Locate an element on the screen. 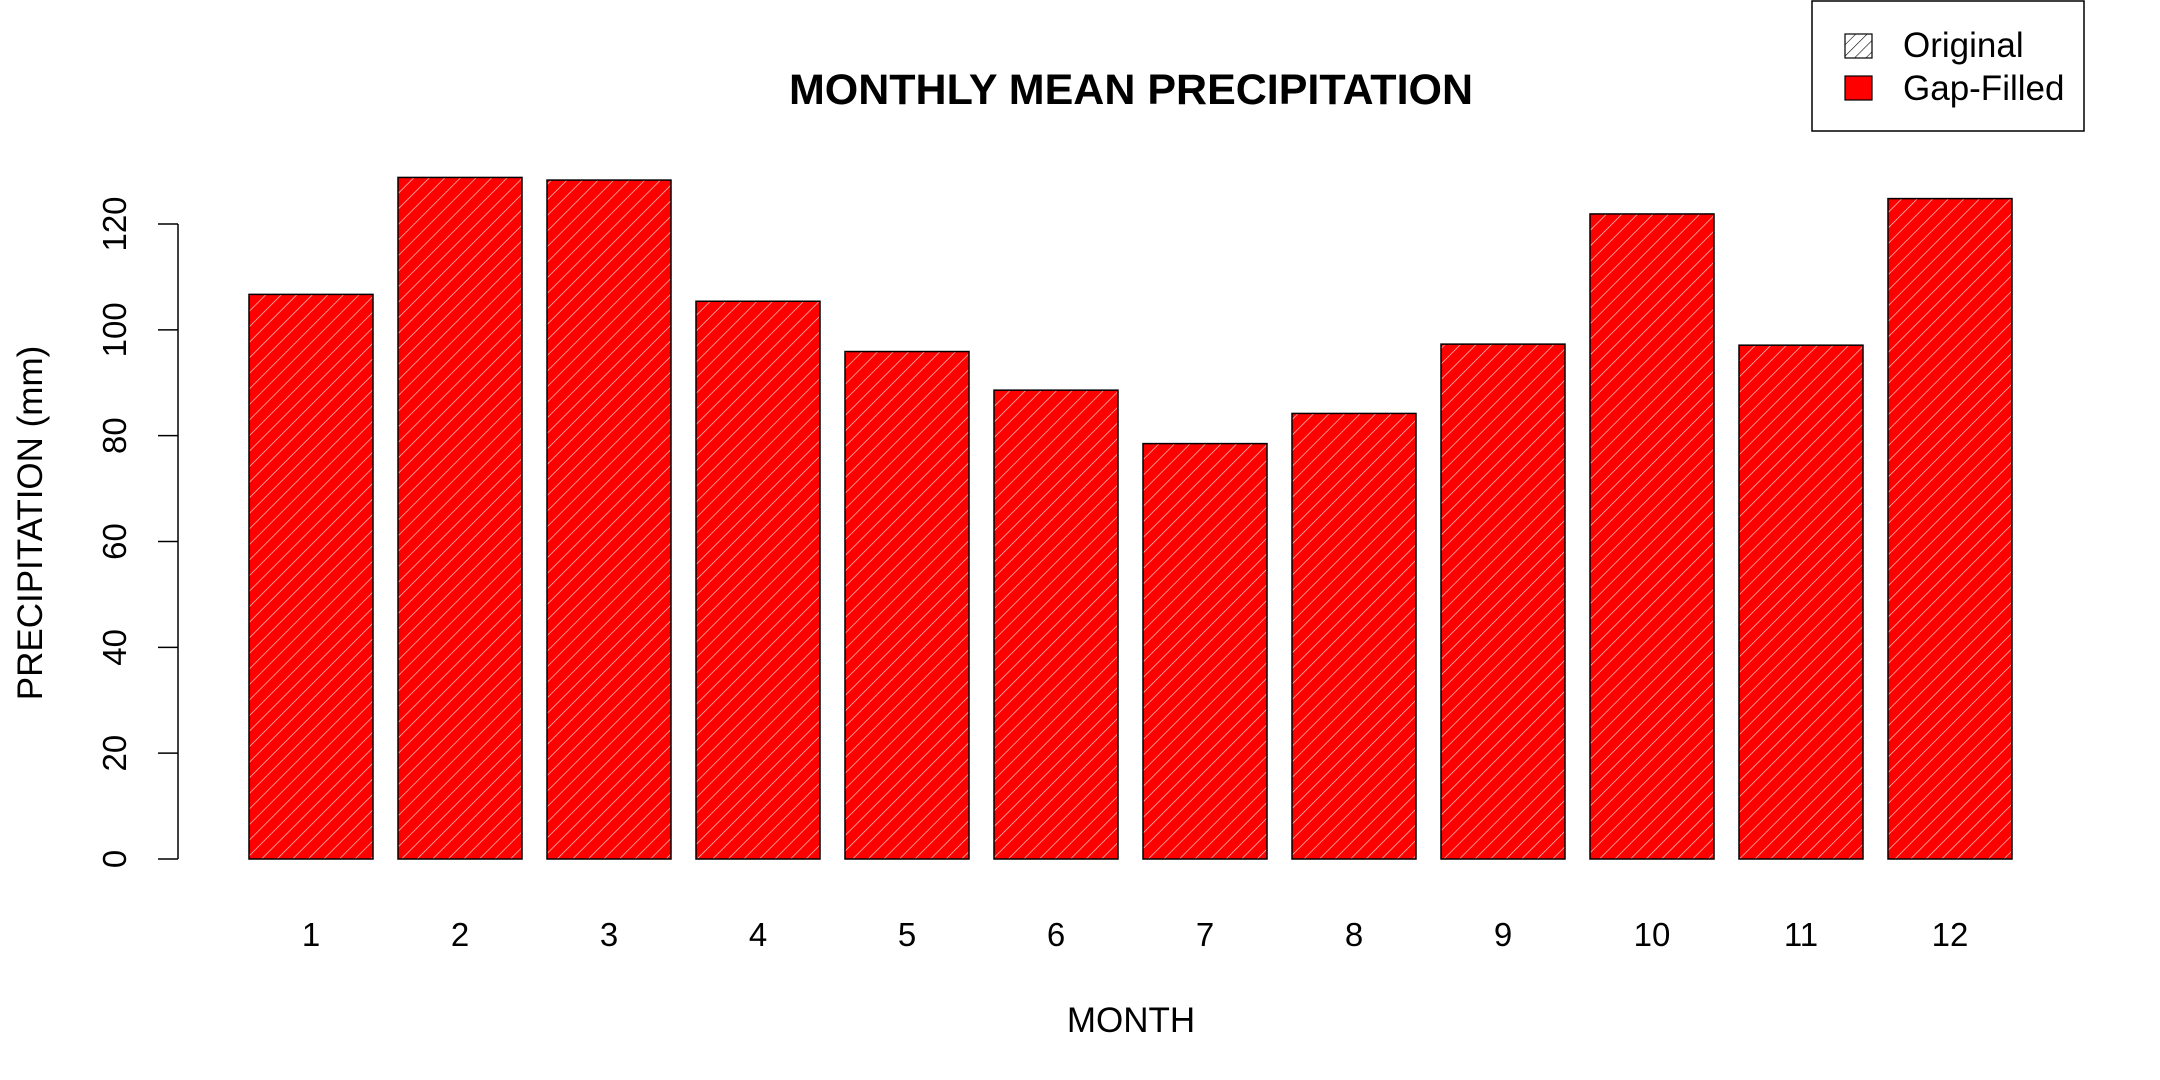 Image resolution: width=2160 pixels, height=1080 pixels. chart-title: MONTHLY MEAN PRECIPITATION is located at coordinates (1131, 90).